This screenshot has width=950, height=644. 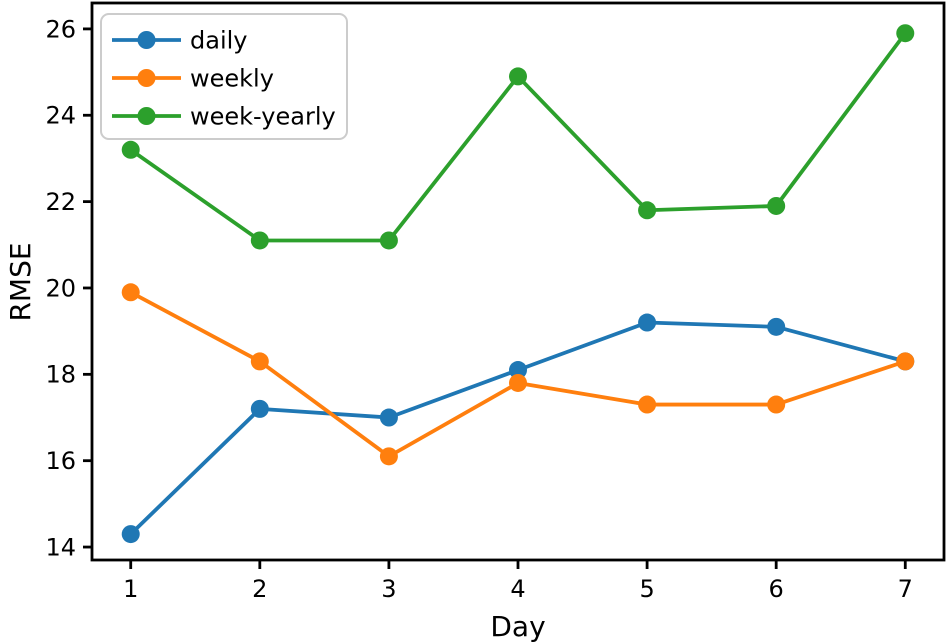 What do you see at coordinates (130, 589) in the screenshot?
I see `x-tick-label: 1` at bounding box center [130, 589].